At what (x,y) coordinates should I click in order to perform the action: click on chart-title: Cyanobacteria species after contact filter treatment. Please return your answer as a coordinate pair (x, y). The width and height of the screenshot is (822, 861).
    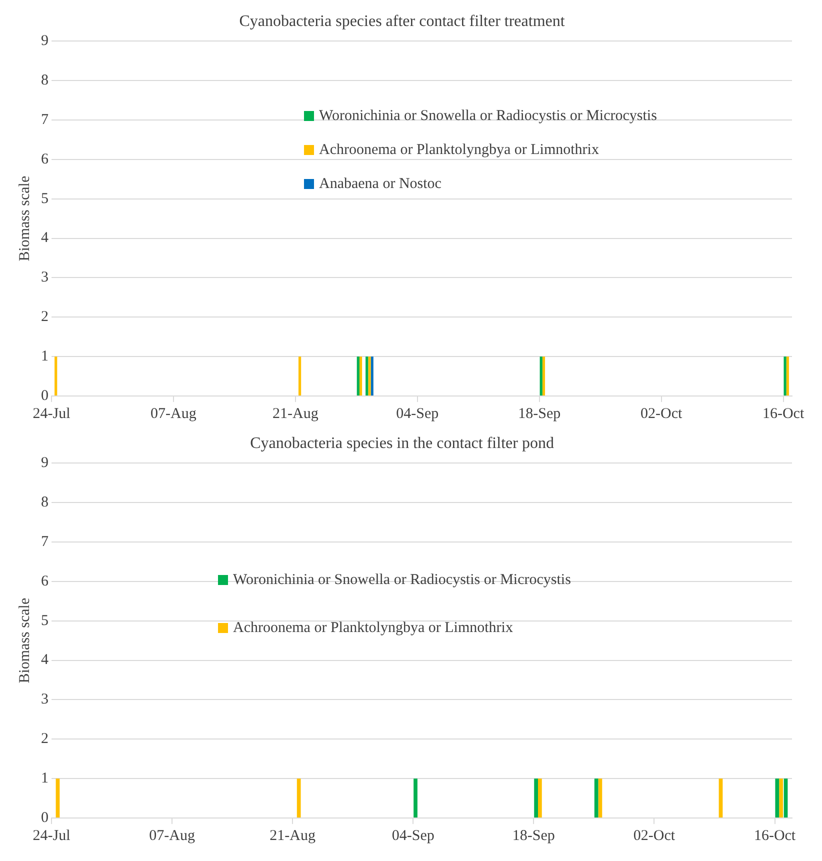
    Looking at the image, I should click on (402, 21).